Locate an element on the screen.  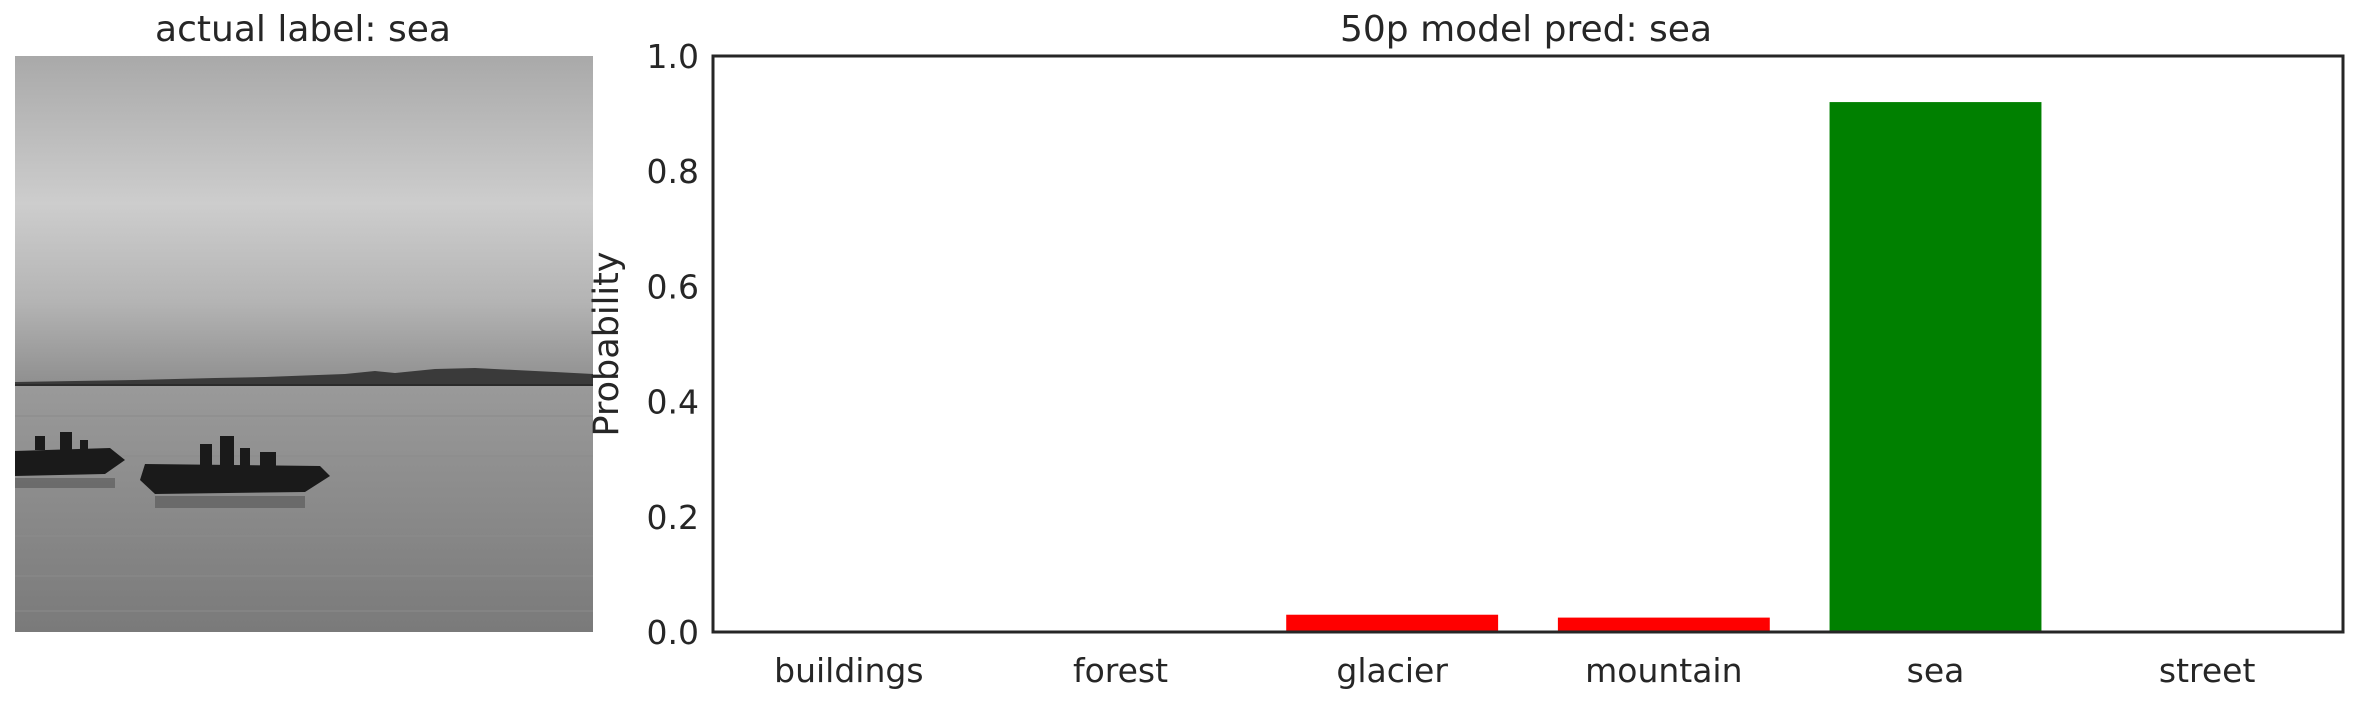
y-axis-label: Probability is located at coordinates (607, 343).